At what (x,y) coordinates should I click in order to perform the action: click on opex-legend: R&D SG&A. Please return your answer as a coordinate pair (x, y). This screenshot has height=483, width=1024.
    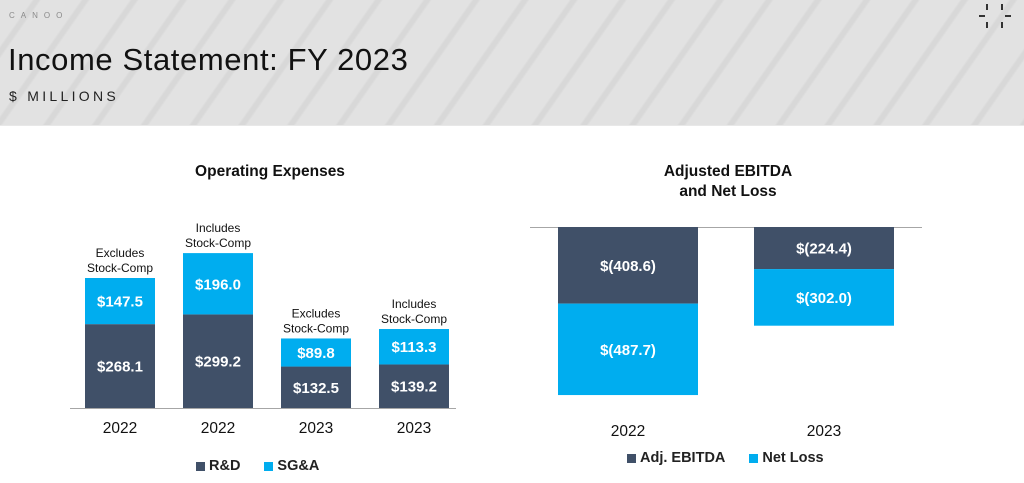
    Looking at the image, I should click on (269, 466).